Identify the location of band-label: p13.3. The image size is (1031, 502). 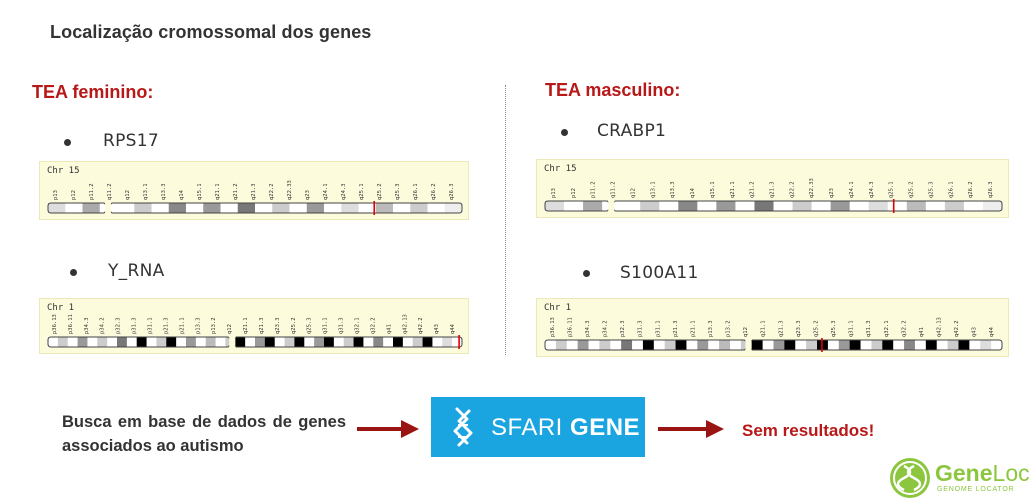
(711, 328).